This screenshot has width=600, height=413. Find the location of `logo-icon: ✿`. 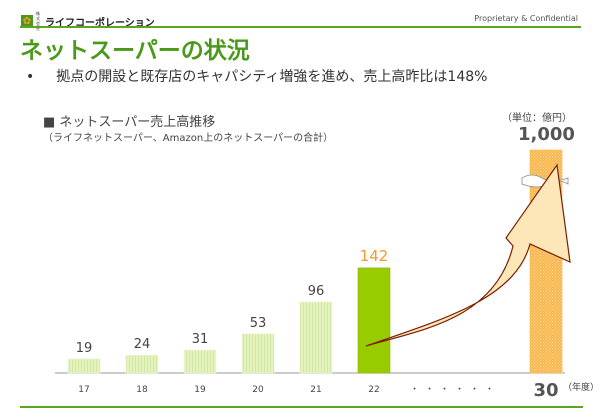

logo-icon: ✿ is located at coordinates (27, 21).